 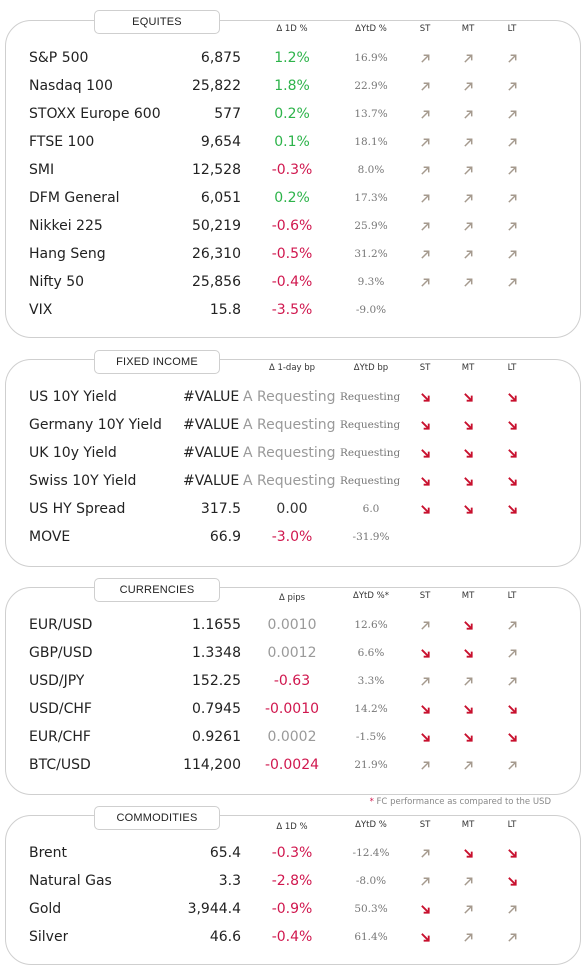 I want to click on instrument-value: 577, so click(x=227, y=114).